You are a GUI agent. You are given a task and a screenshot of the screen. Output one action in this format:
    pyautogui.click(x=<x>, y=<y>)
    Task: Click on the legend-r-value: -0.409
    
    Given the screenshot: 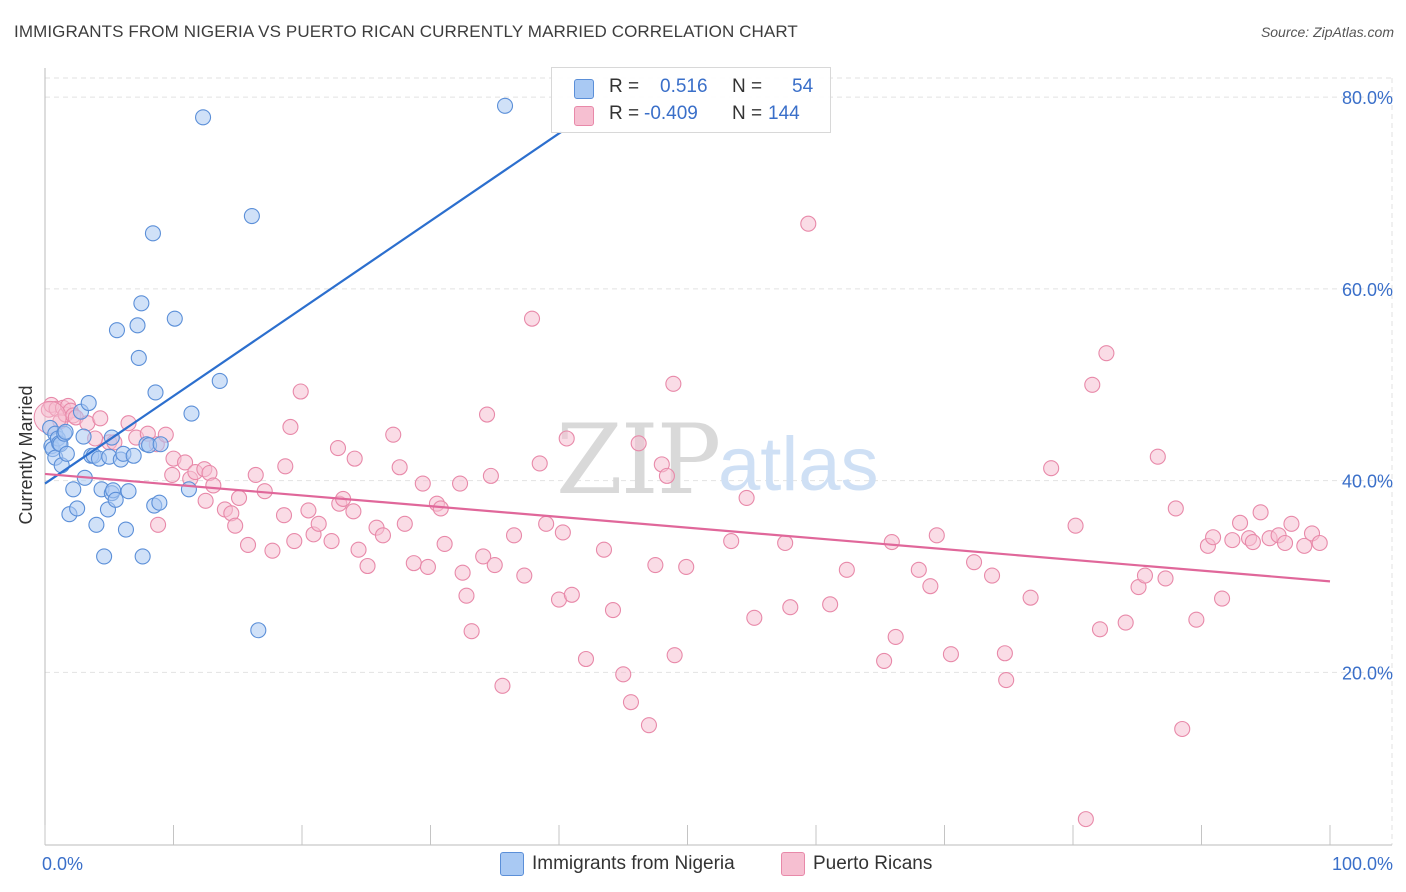 What is the action you would take?
    pyautogui.click(x=671, y=113)
    